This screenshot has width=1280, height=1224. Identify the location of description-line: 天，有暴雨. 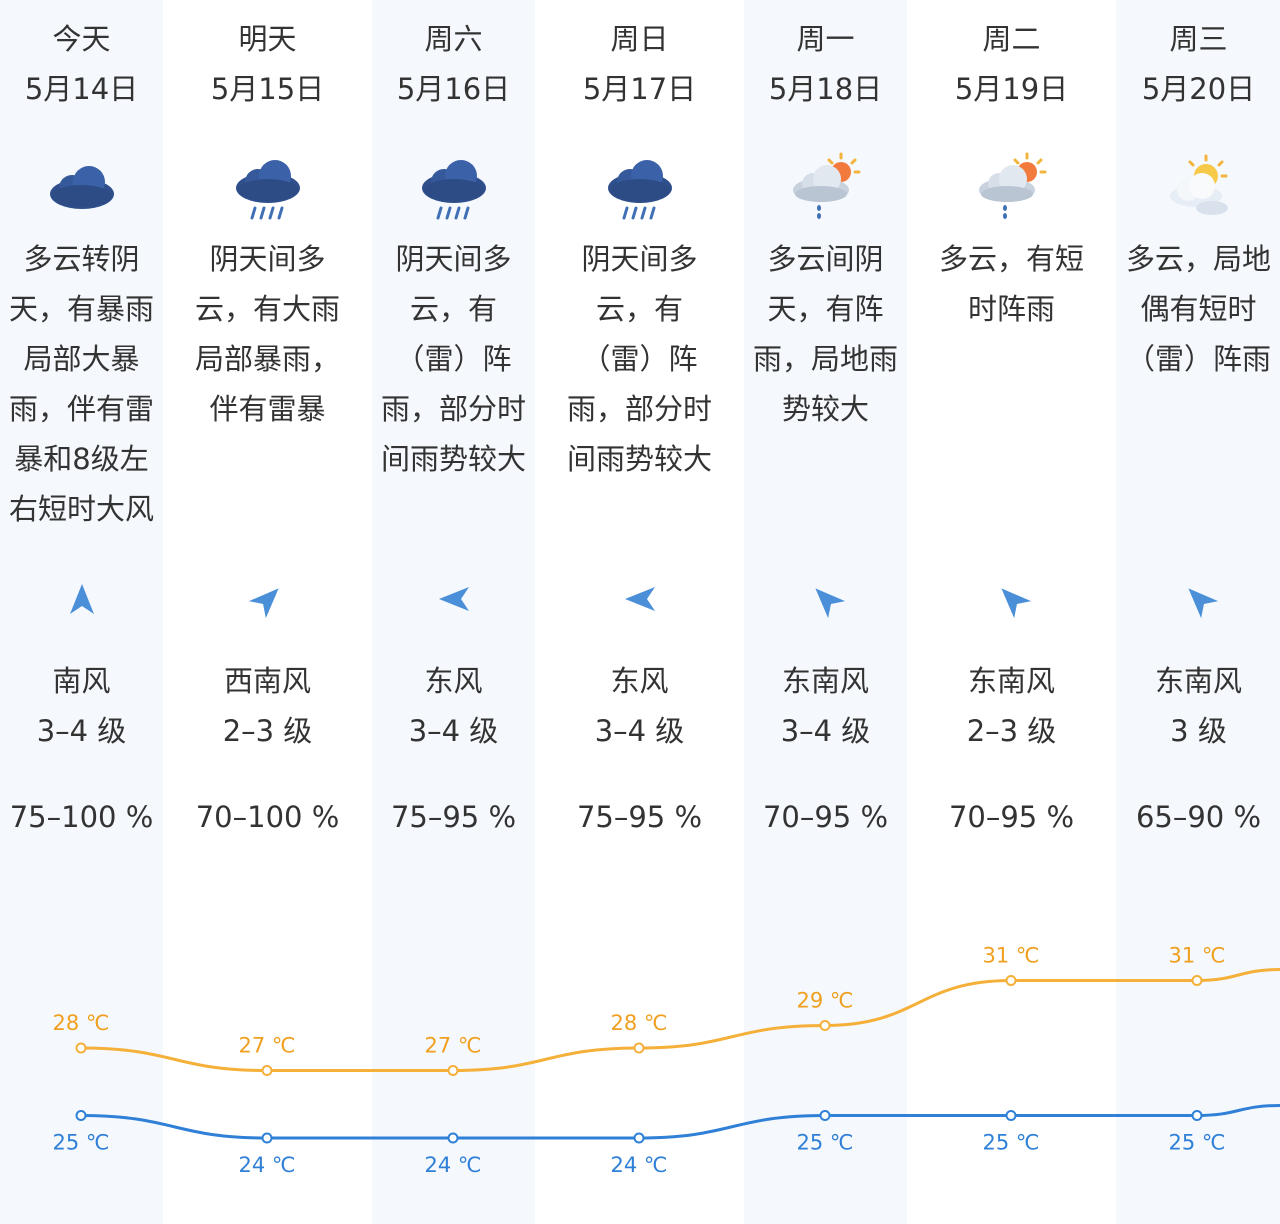
(81, 309).